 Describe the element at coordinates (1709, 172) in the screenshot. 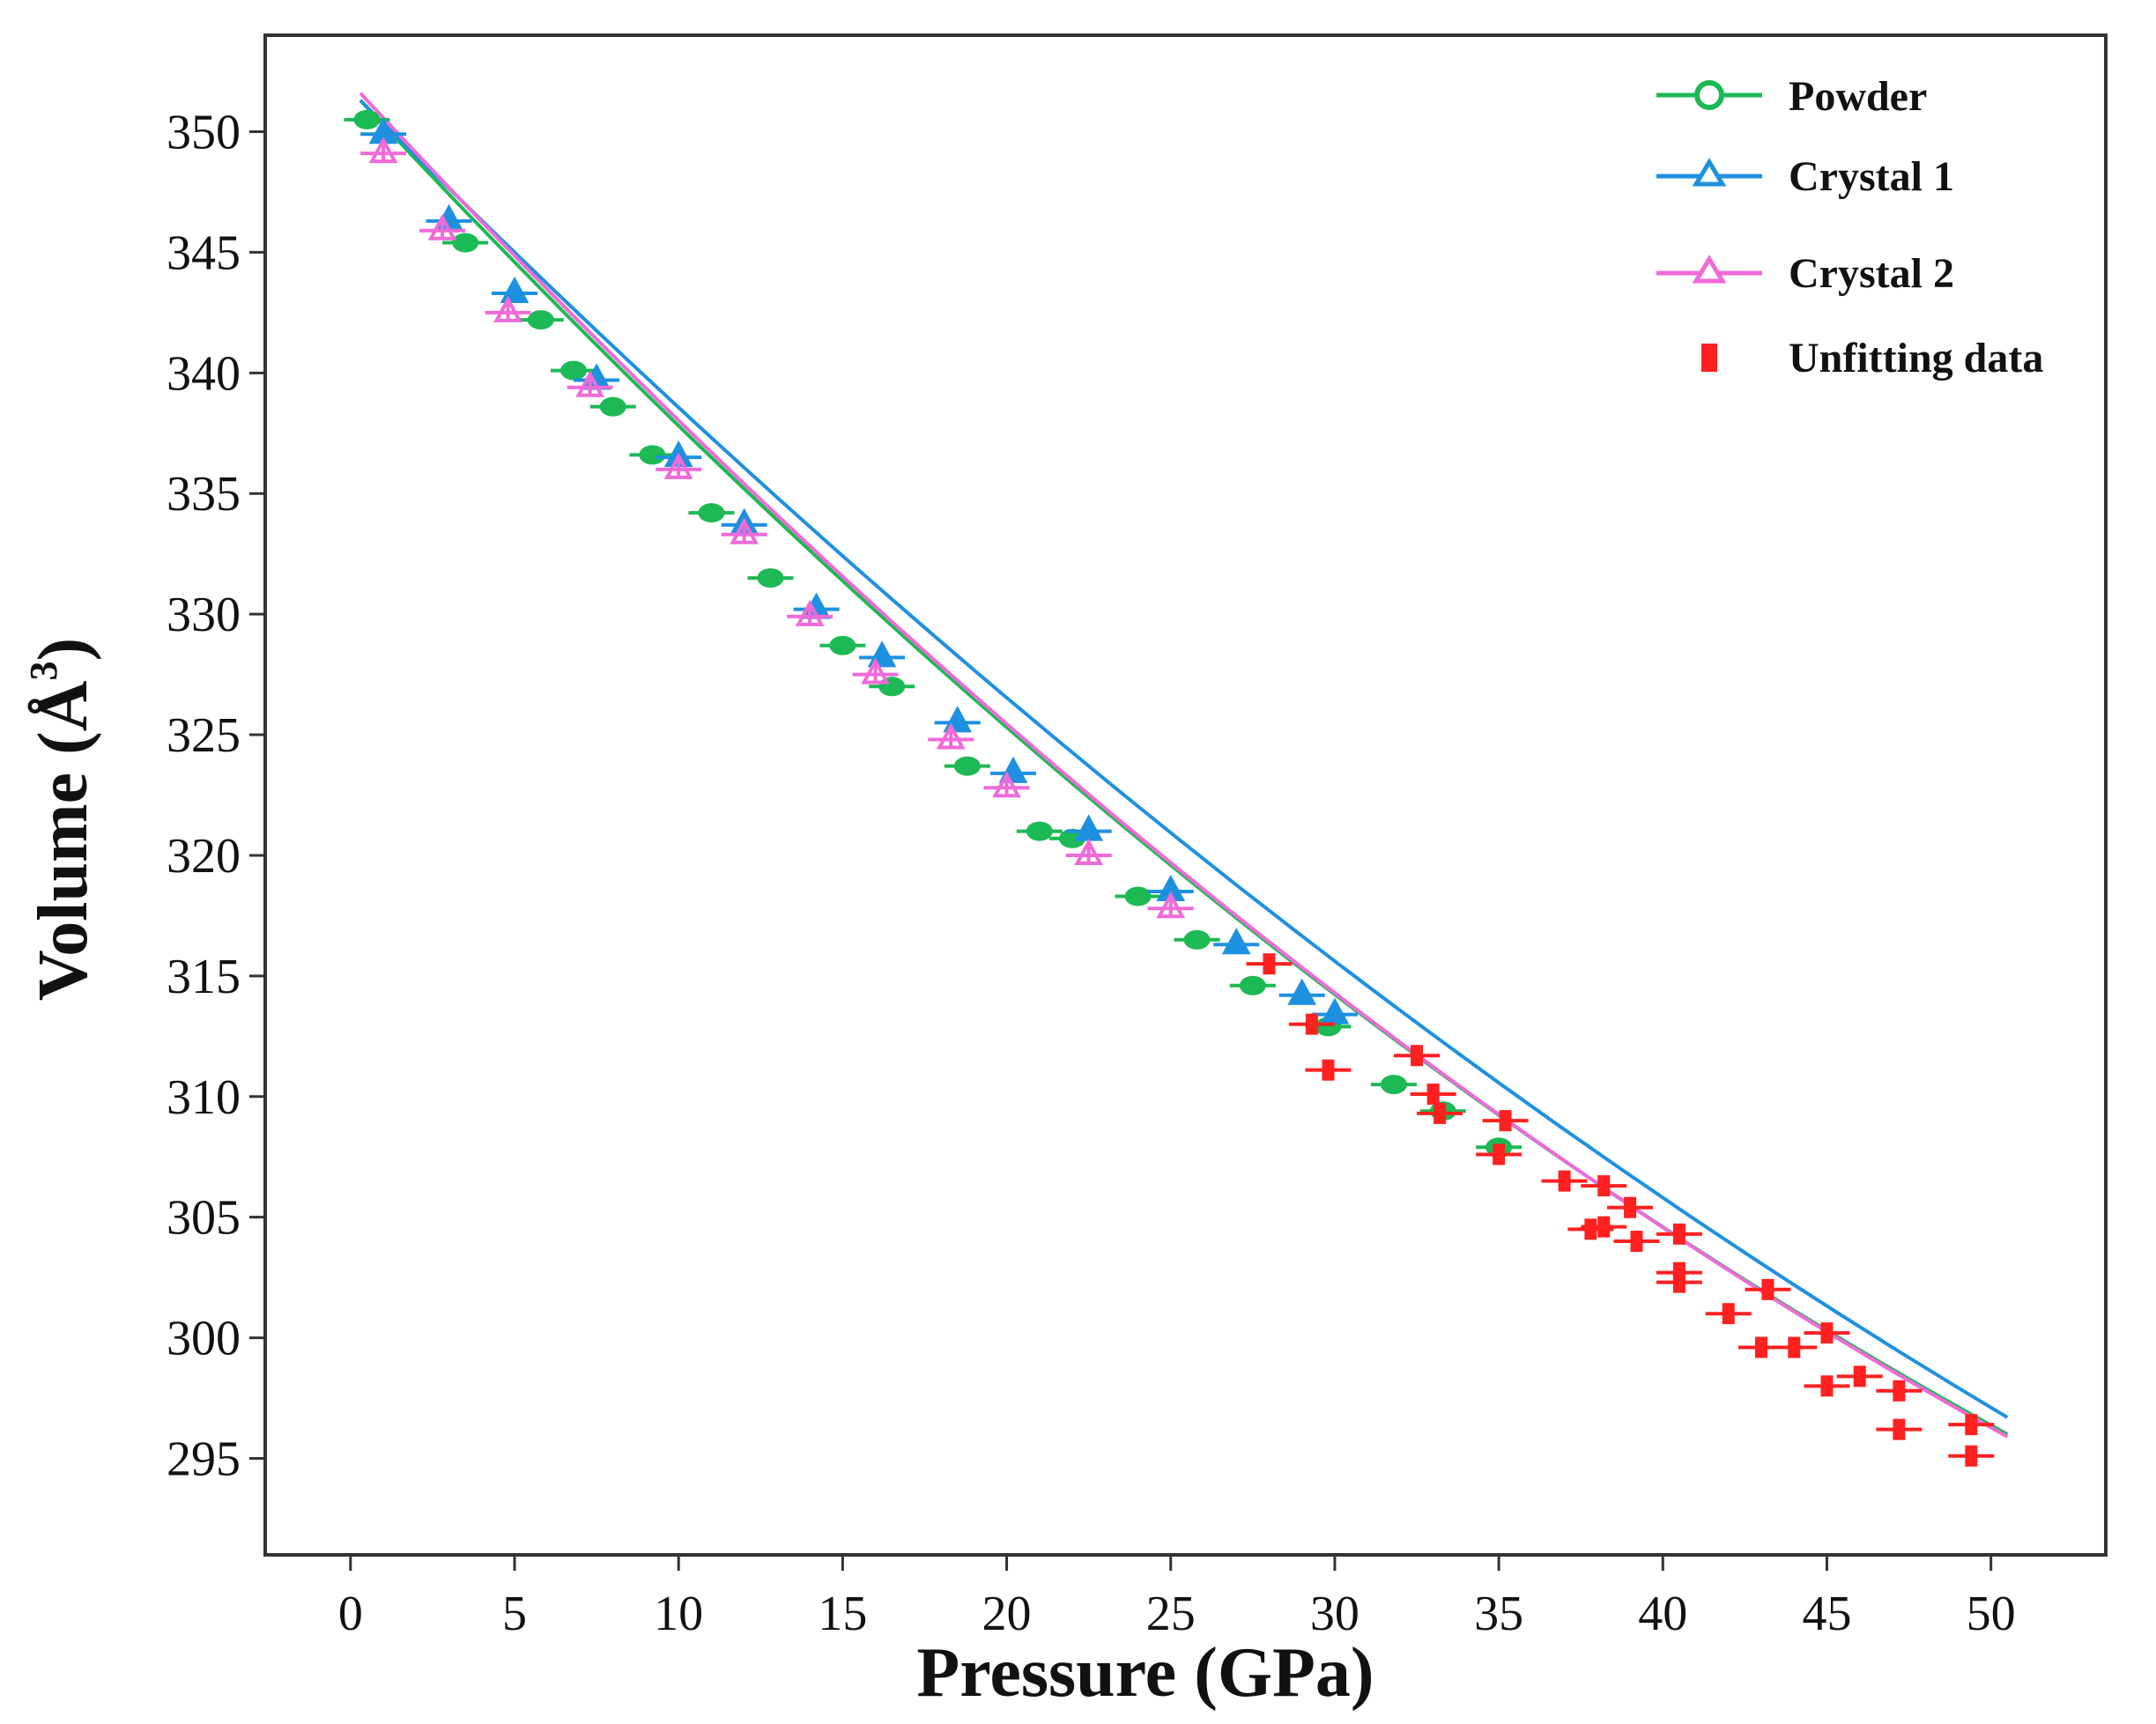

I see `legend-crystal-1-marker` at that location.